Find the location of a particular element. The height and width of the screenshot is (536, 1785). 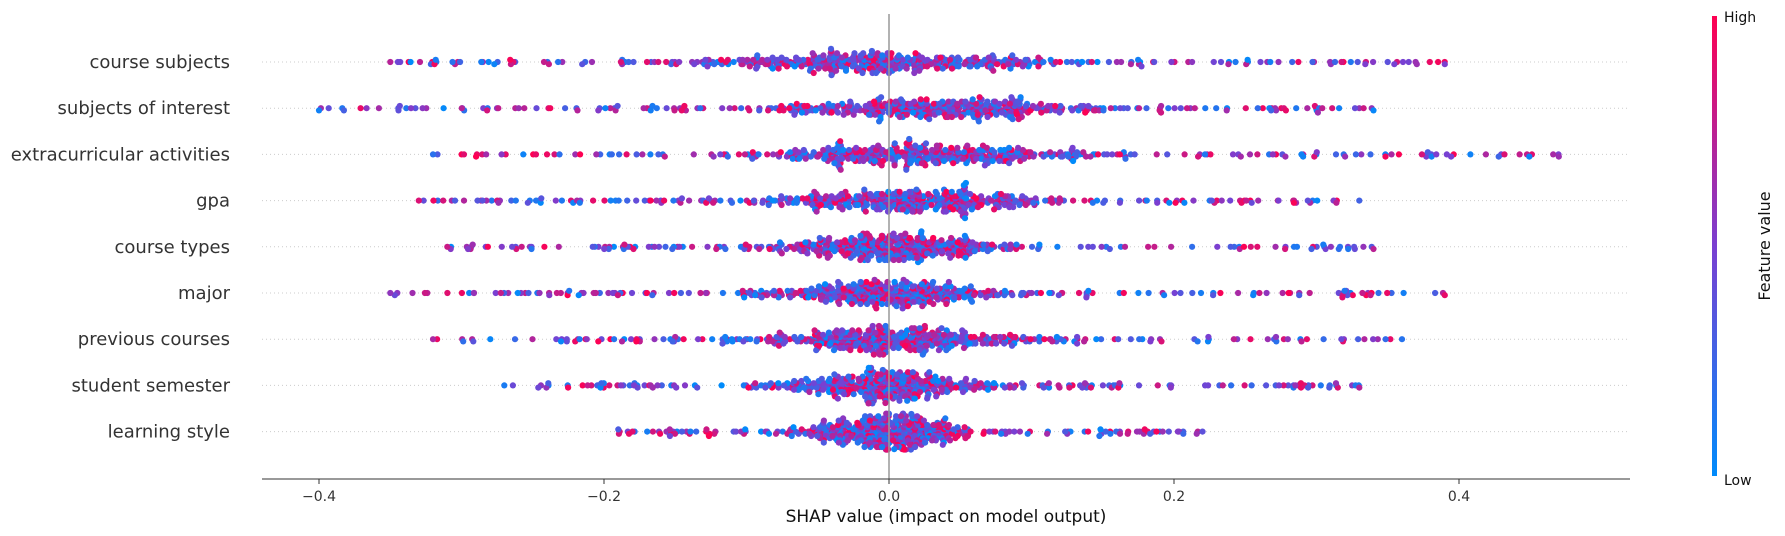

feature-label: major is located at coordinates (204, 293).